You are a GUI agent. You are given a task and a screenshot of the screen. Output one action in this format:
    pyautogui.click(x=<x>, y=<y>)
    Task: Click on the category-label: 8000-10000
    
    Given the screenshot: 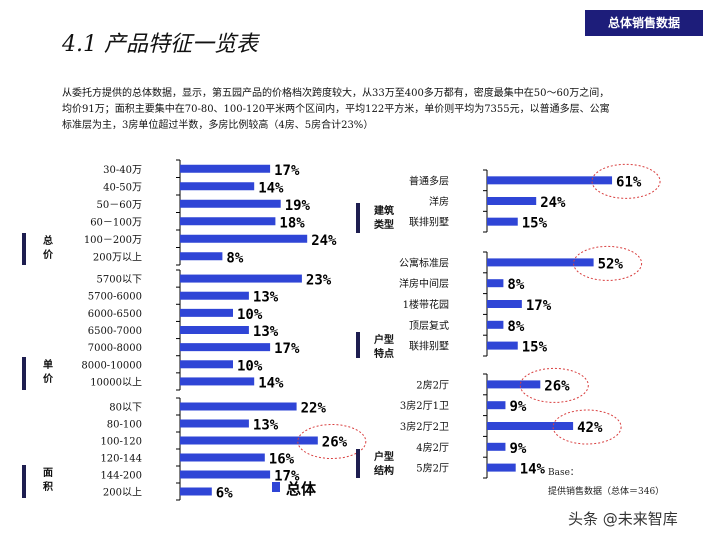 What is the action you would take?
    pyautogui.click(x=111, y=365)
    